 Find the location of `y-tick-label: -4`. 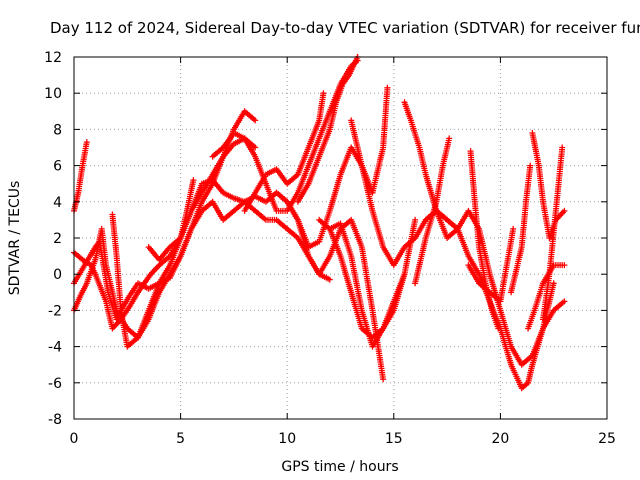

y-tick-label: -4 is located at coordinates (55, 348).